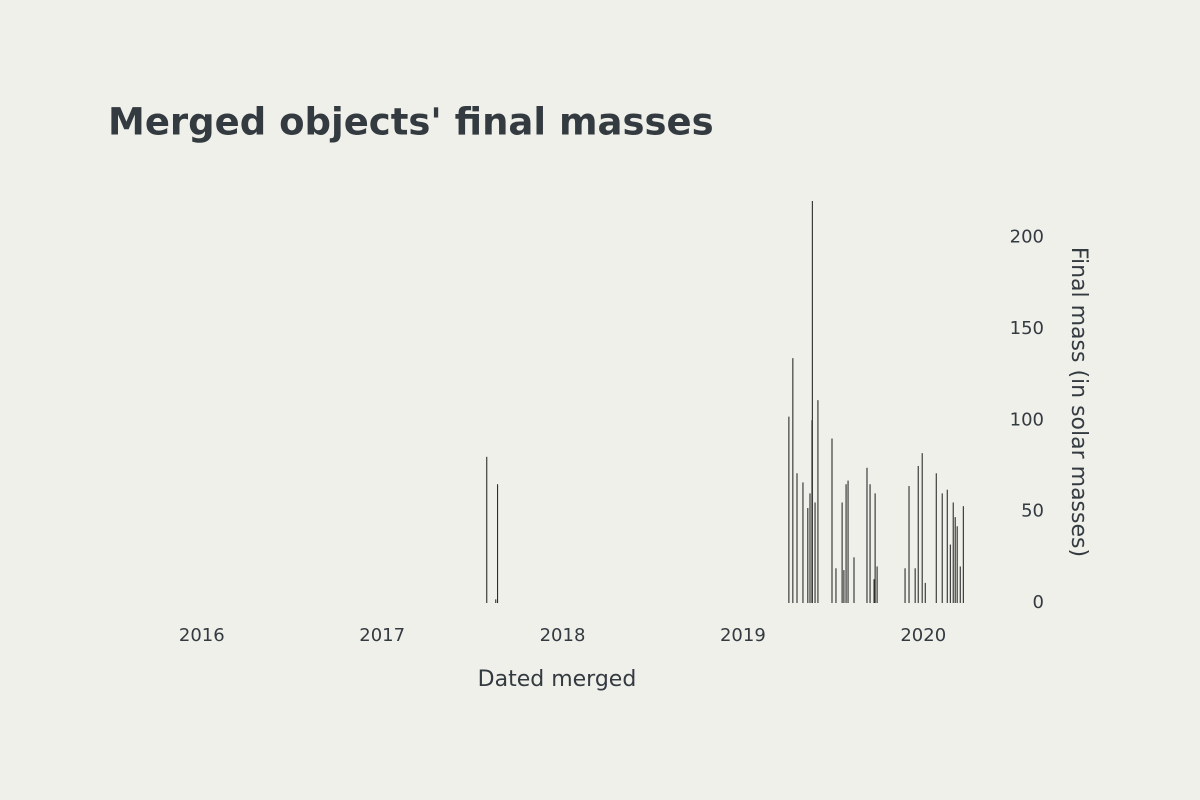 The height and width of the screenshot is (800, 1200). I want to click on y-tick-label: 200, so click(1027, 237).